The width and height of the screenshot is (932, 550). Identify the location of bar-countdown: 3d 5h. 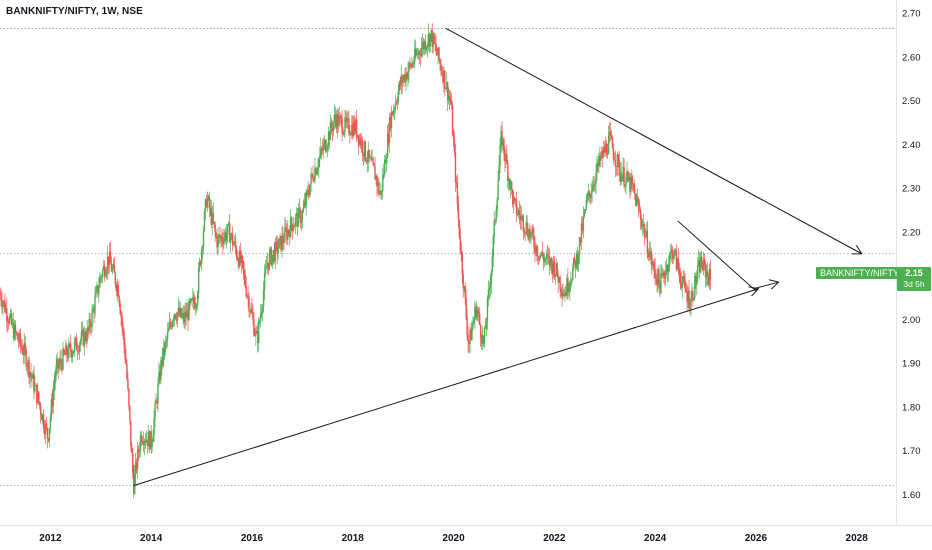
(914, 284).